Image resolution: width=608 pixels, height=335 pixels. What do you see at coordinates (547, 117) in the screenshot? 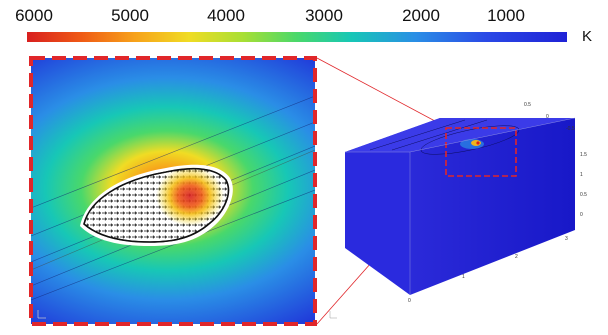
I see `axis-top-0: 0` at bounding box center [547, 117].